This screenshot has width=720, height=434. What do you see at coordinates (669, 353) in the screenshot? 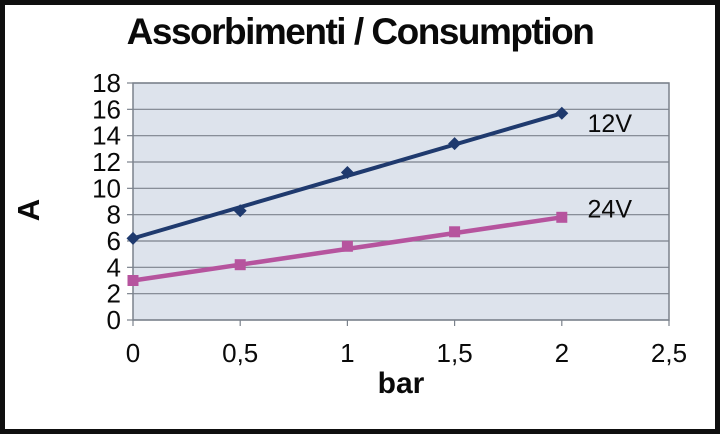
I see `x-tick-label: 2,5` at bounding box center [669, 353].